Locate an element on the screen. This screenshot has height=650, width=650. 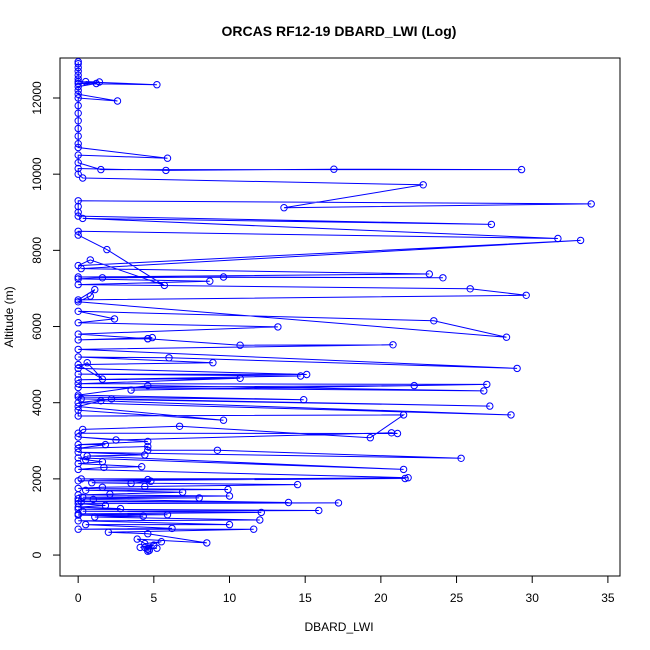
x-tick-label: 10 is located at coordinates (230, 598).